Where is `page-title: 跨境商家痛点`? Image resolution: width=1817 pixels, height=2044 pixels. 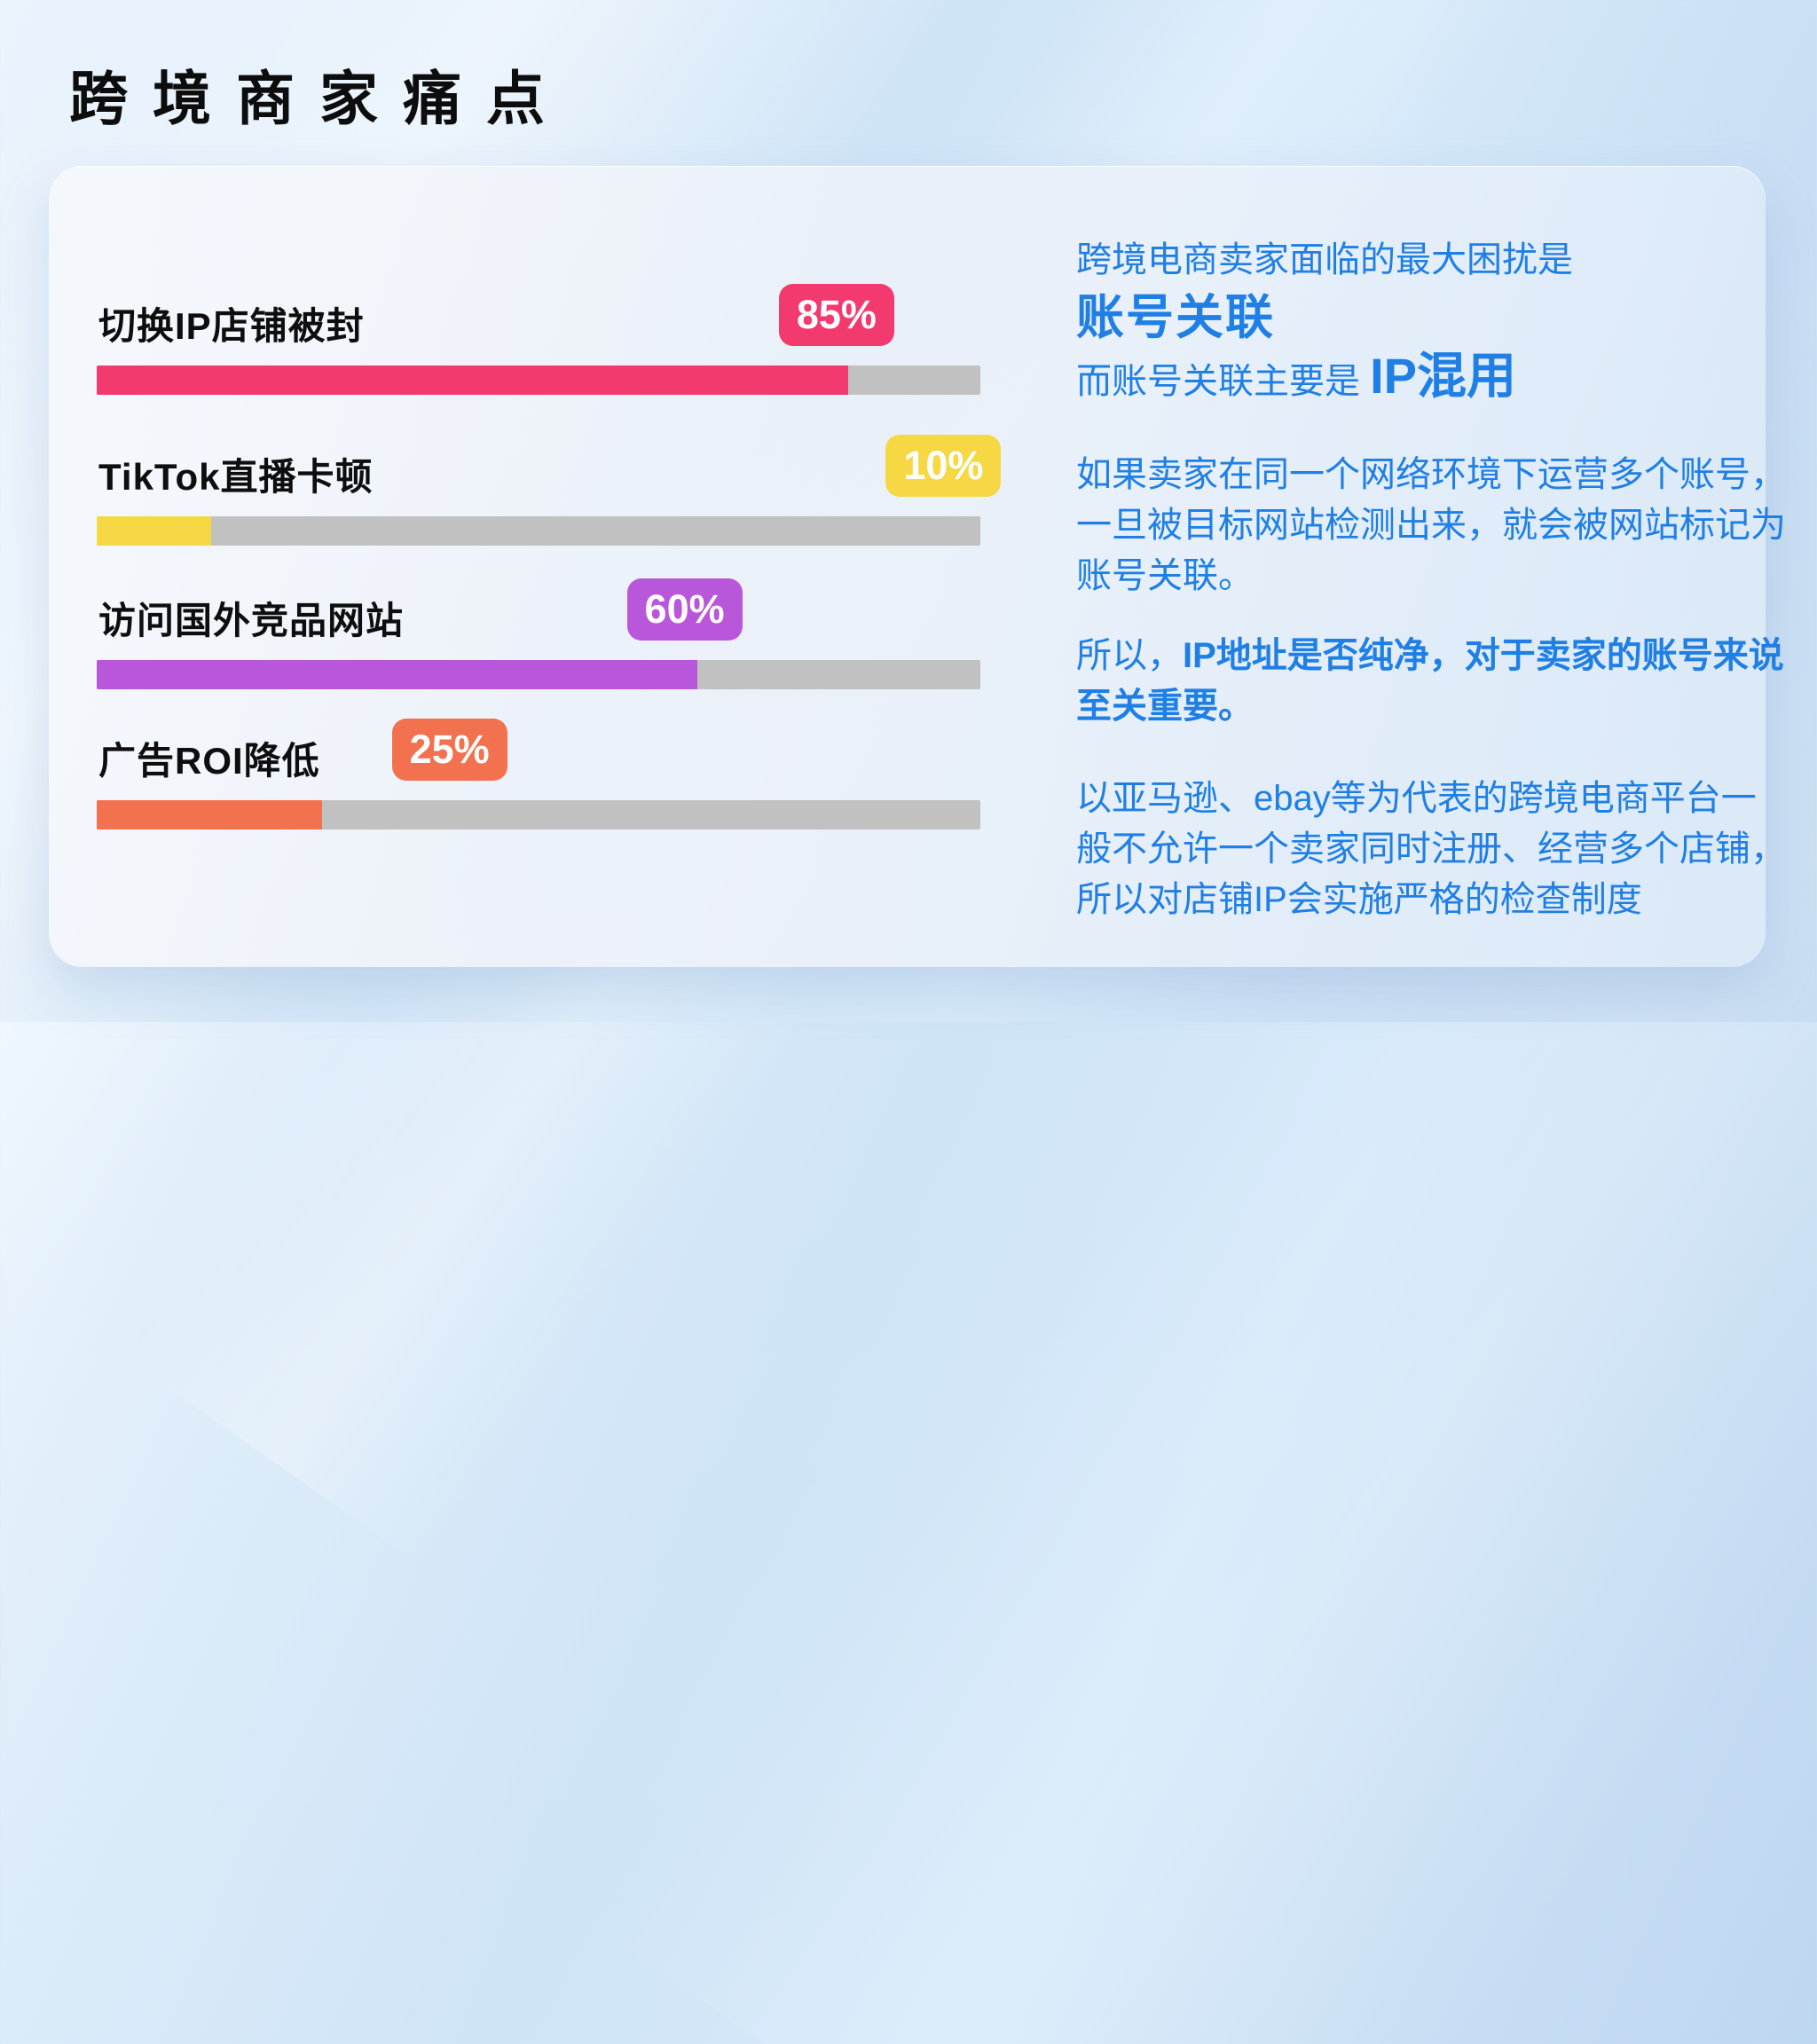
page-title: 跨境商家痛点 is located at coordinates (319, 98).